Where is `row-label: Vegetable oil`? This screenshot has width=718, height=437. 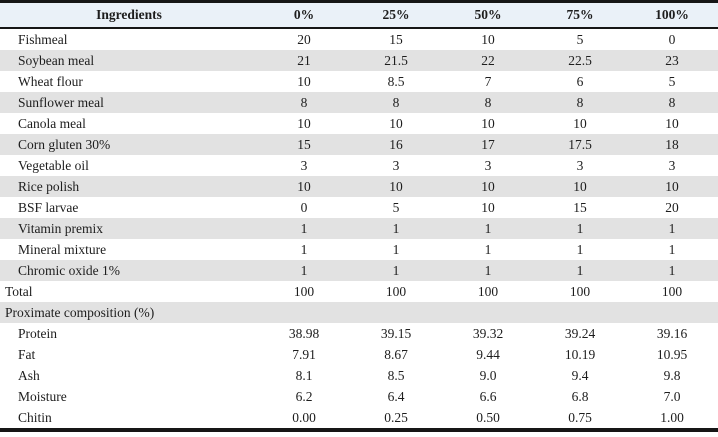 row-label: Vegetable oil is located at coordinates (53, 165).